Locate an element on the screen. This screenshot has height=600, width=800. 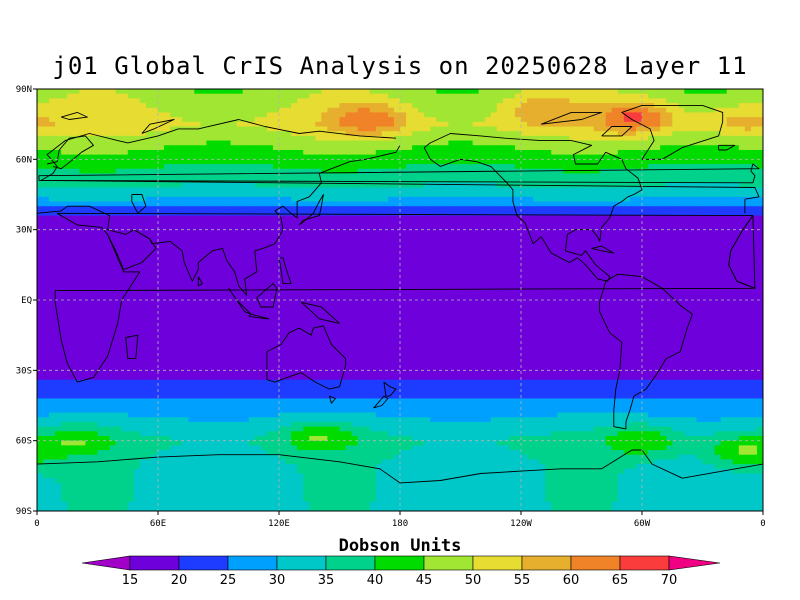
colorbar-level-label: 20 is located at coordinates (179, 580).